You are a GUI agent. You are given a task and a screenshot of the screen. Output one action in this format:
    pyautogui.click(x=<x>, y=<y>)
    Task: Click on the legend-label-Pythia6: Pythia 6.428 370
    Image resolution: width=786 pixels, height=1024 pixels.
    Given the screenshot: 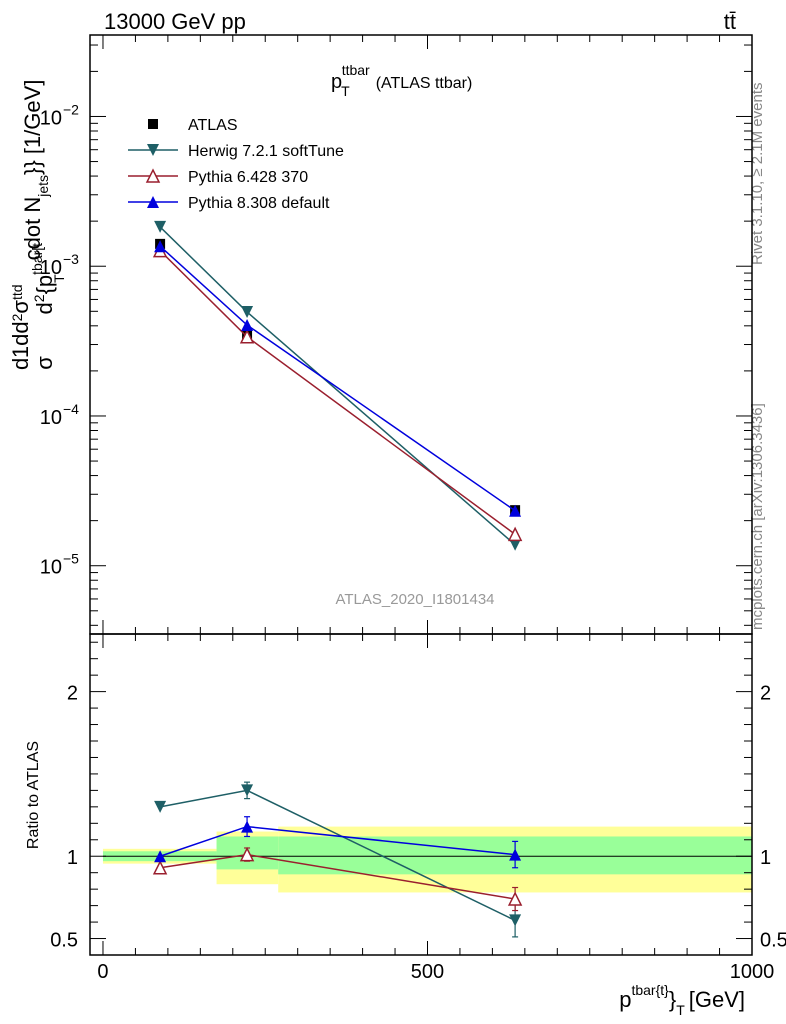 What is the action you would take?
    pyautogui.click(x=248, y=177)
    